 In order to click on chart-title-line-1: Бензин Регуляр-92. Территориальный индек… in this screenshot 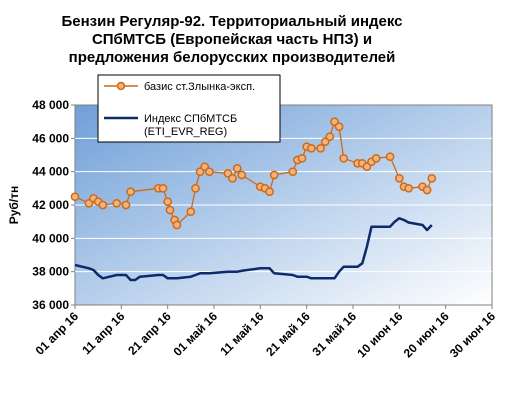, I will do `click(231, 21)`.